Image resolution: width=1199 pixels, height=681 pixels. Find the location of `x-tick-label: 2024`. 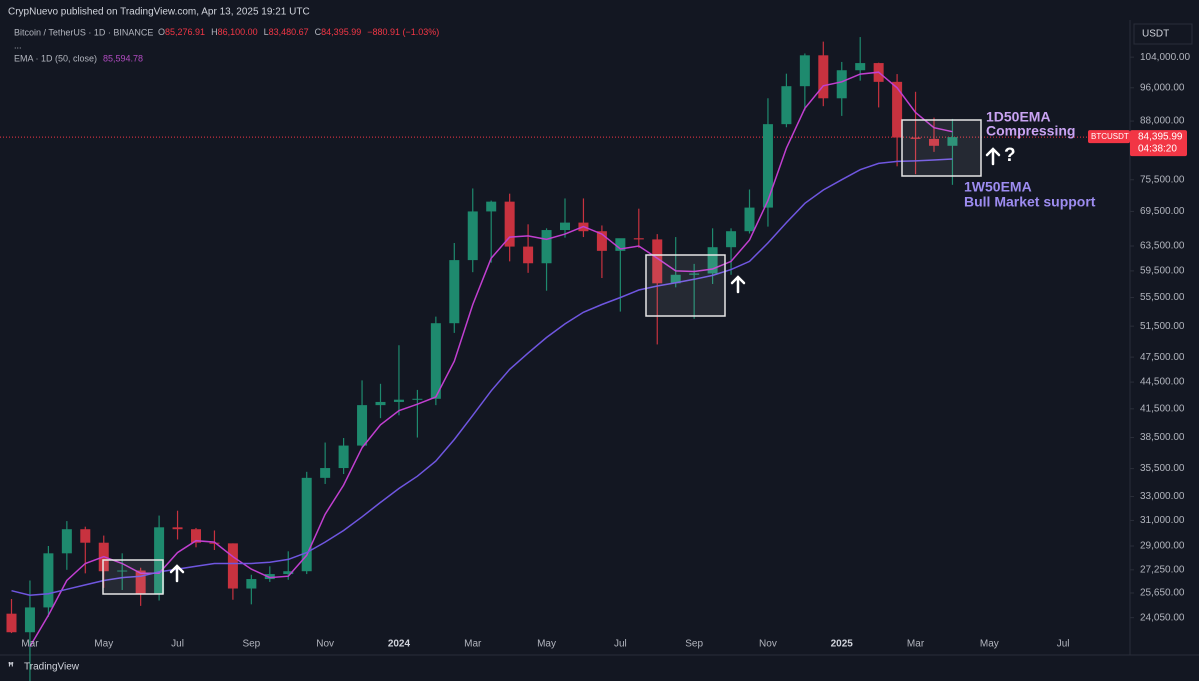

x-tick-label: 2024 is located at coordinates (399, 644).